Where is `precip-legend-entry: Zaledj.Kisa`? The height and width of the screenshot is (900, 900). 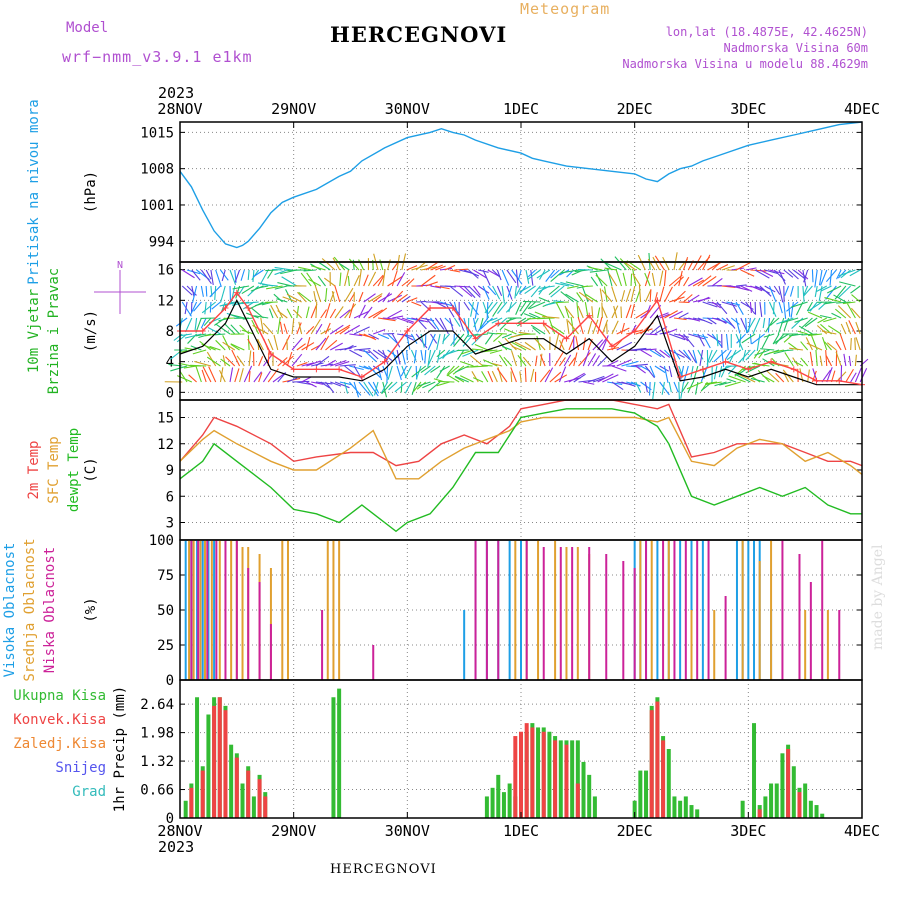
precip-legend-entry: Zaledj.Kisa is located at coordinates (59, 744).